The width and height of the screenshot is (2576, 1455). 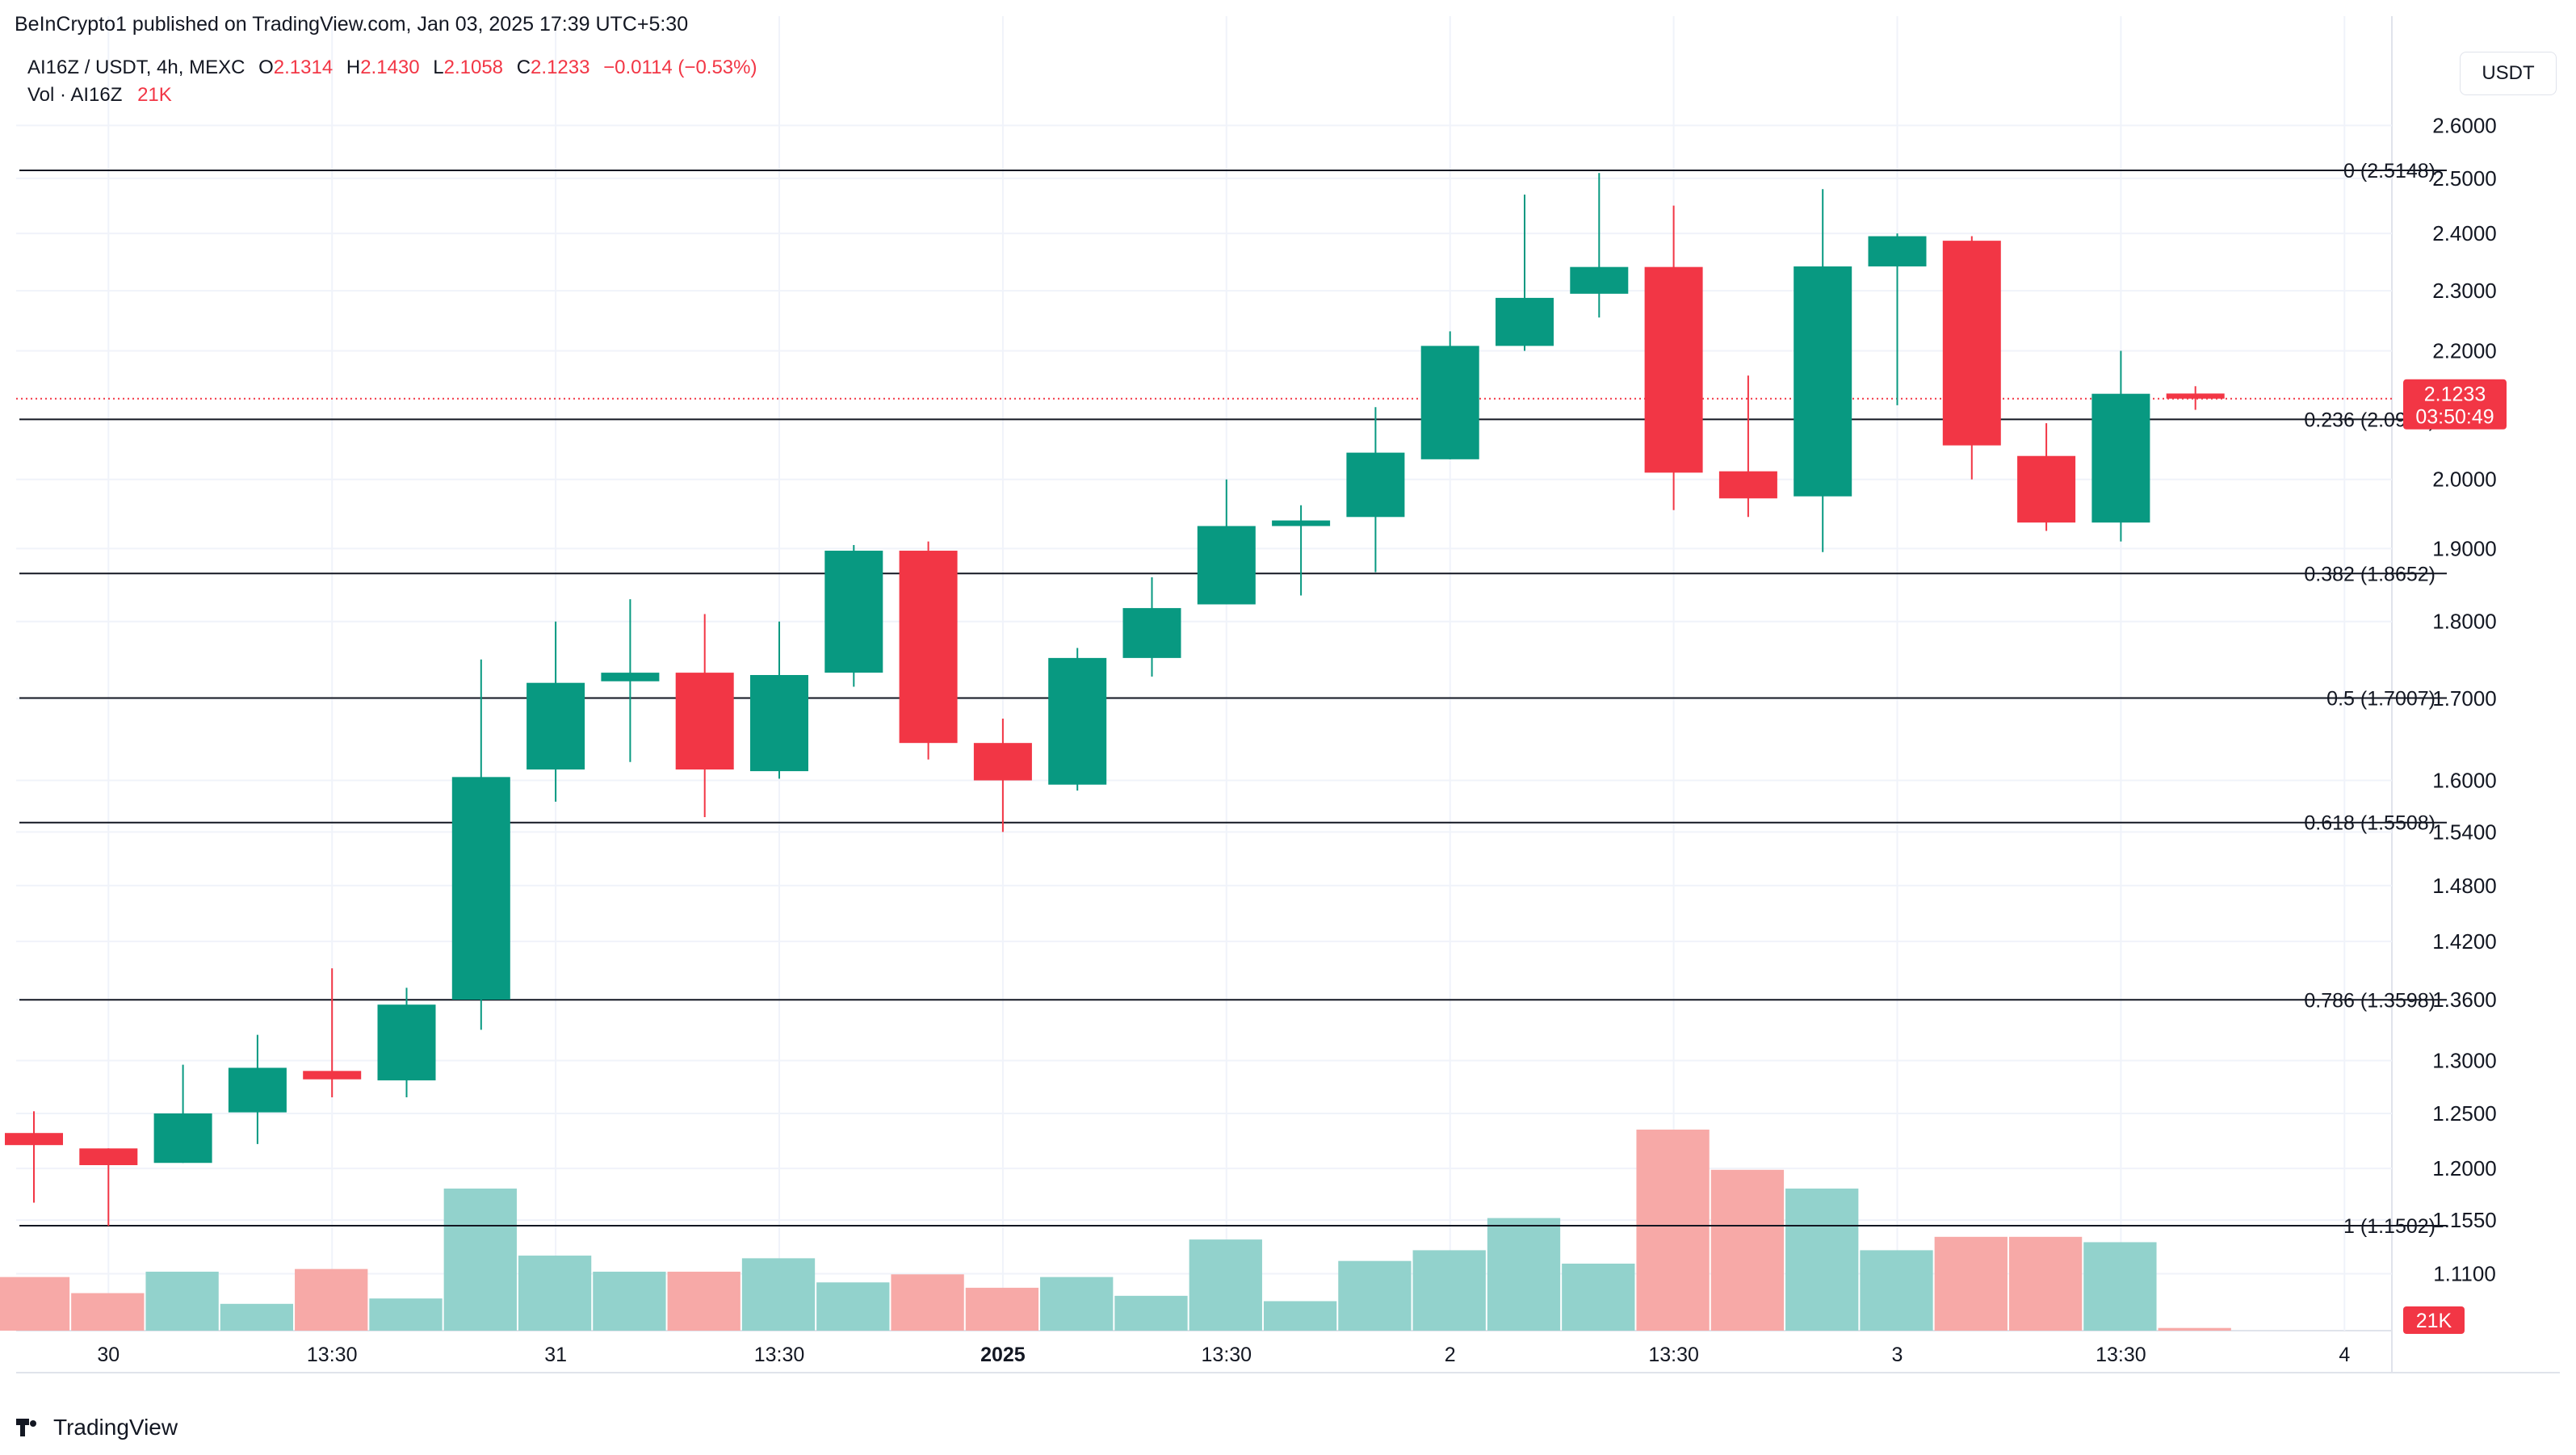 I want to click on y-tick-label: 2.5000, so click(x=2464, y=178).